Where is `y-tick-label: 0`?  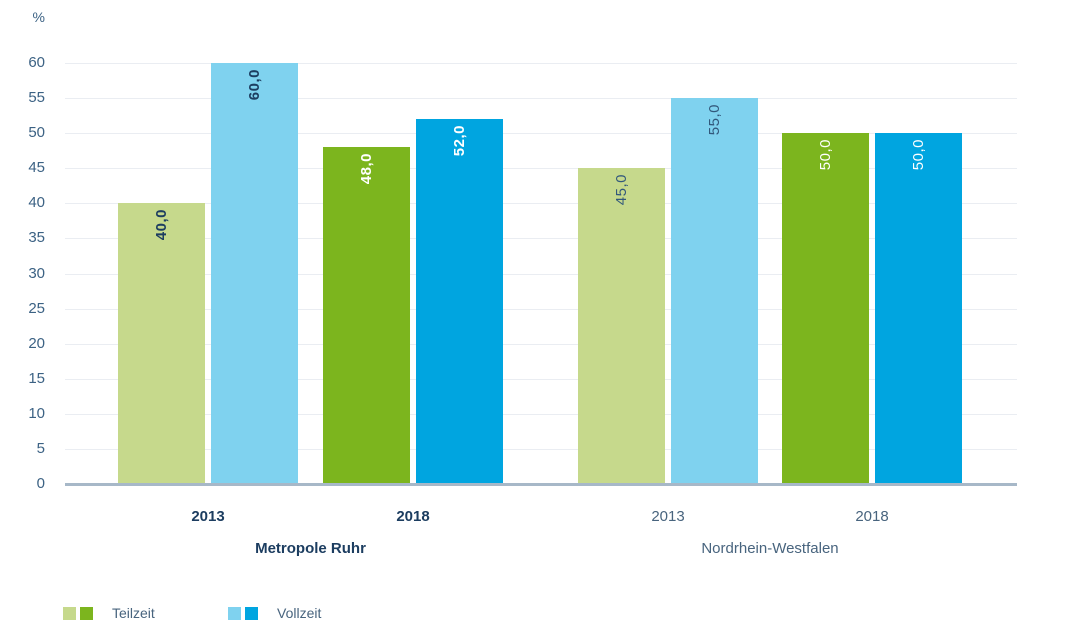
y-tick-label: 0 is located at coordinates (40, 483).